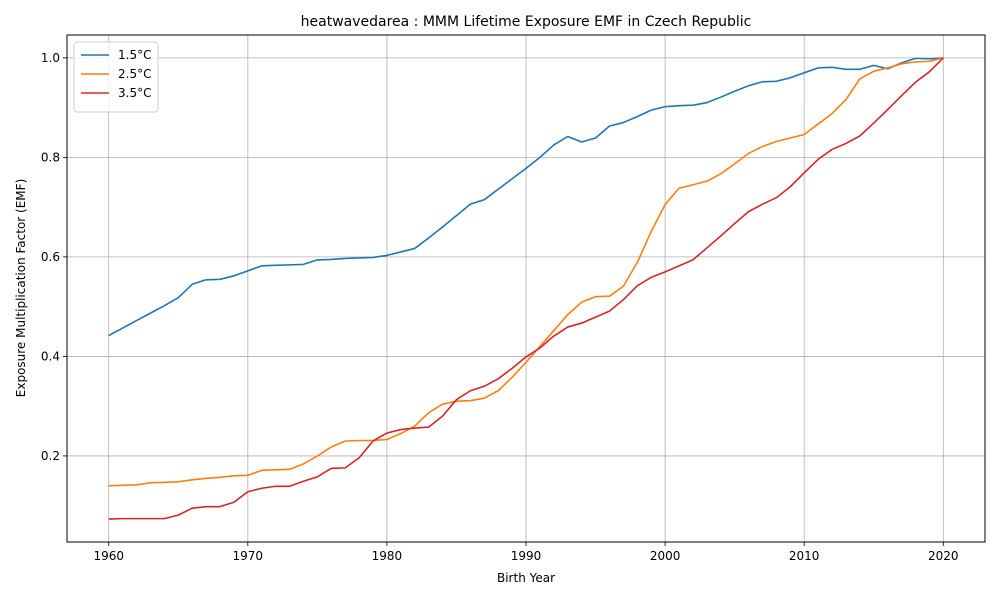  Describe the element at coordinates (526, 556) in the screenshot. I see `x-tick-label: 1990` at that location.